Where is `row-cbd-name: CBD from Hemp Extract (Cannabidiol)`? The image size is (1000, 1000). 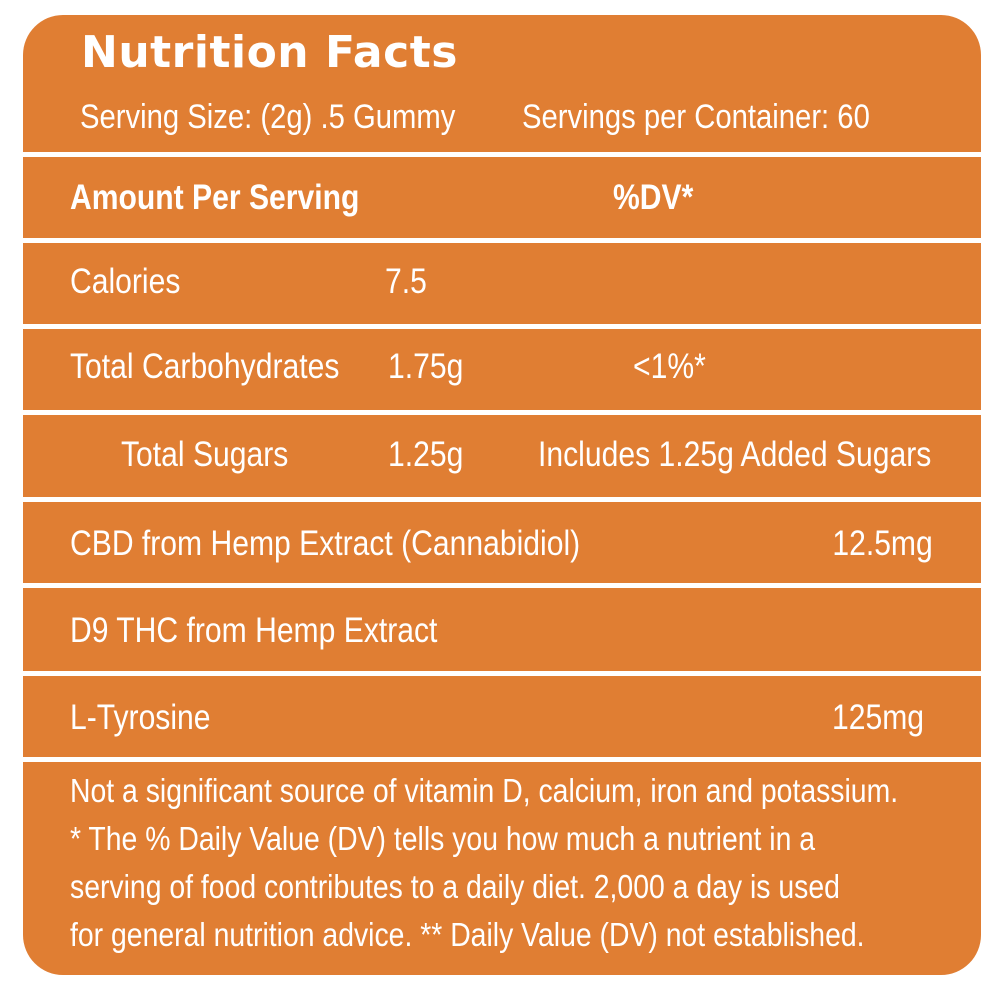 row-cbd-name: CBD from Hemp Extract (Cannabidiol) is located at coordinates (325, 543).